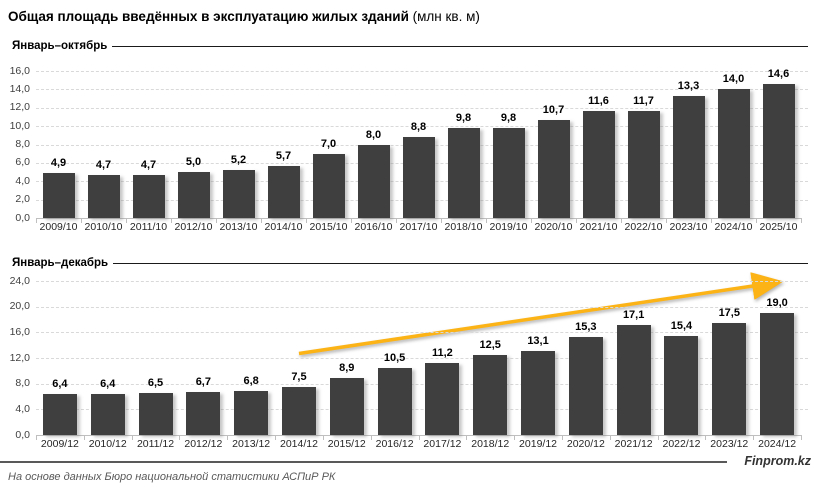 The image size is (815, 499). What do you see at coordinates (22, 383) in the screenshot?
I see `y-axis-label: 8,0` at bounding box center [22, 383].